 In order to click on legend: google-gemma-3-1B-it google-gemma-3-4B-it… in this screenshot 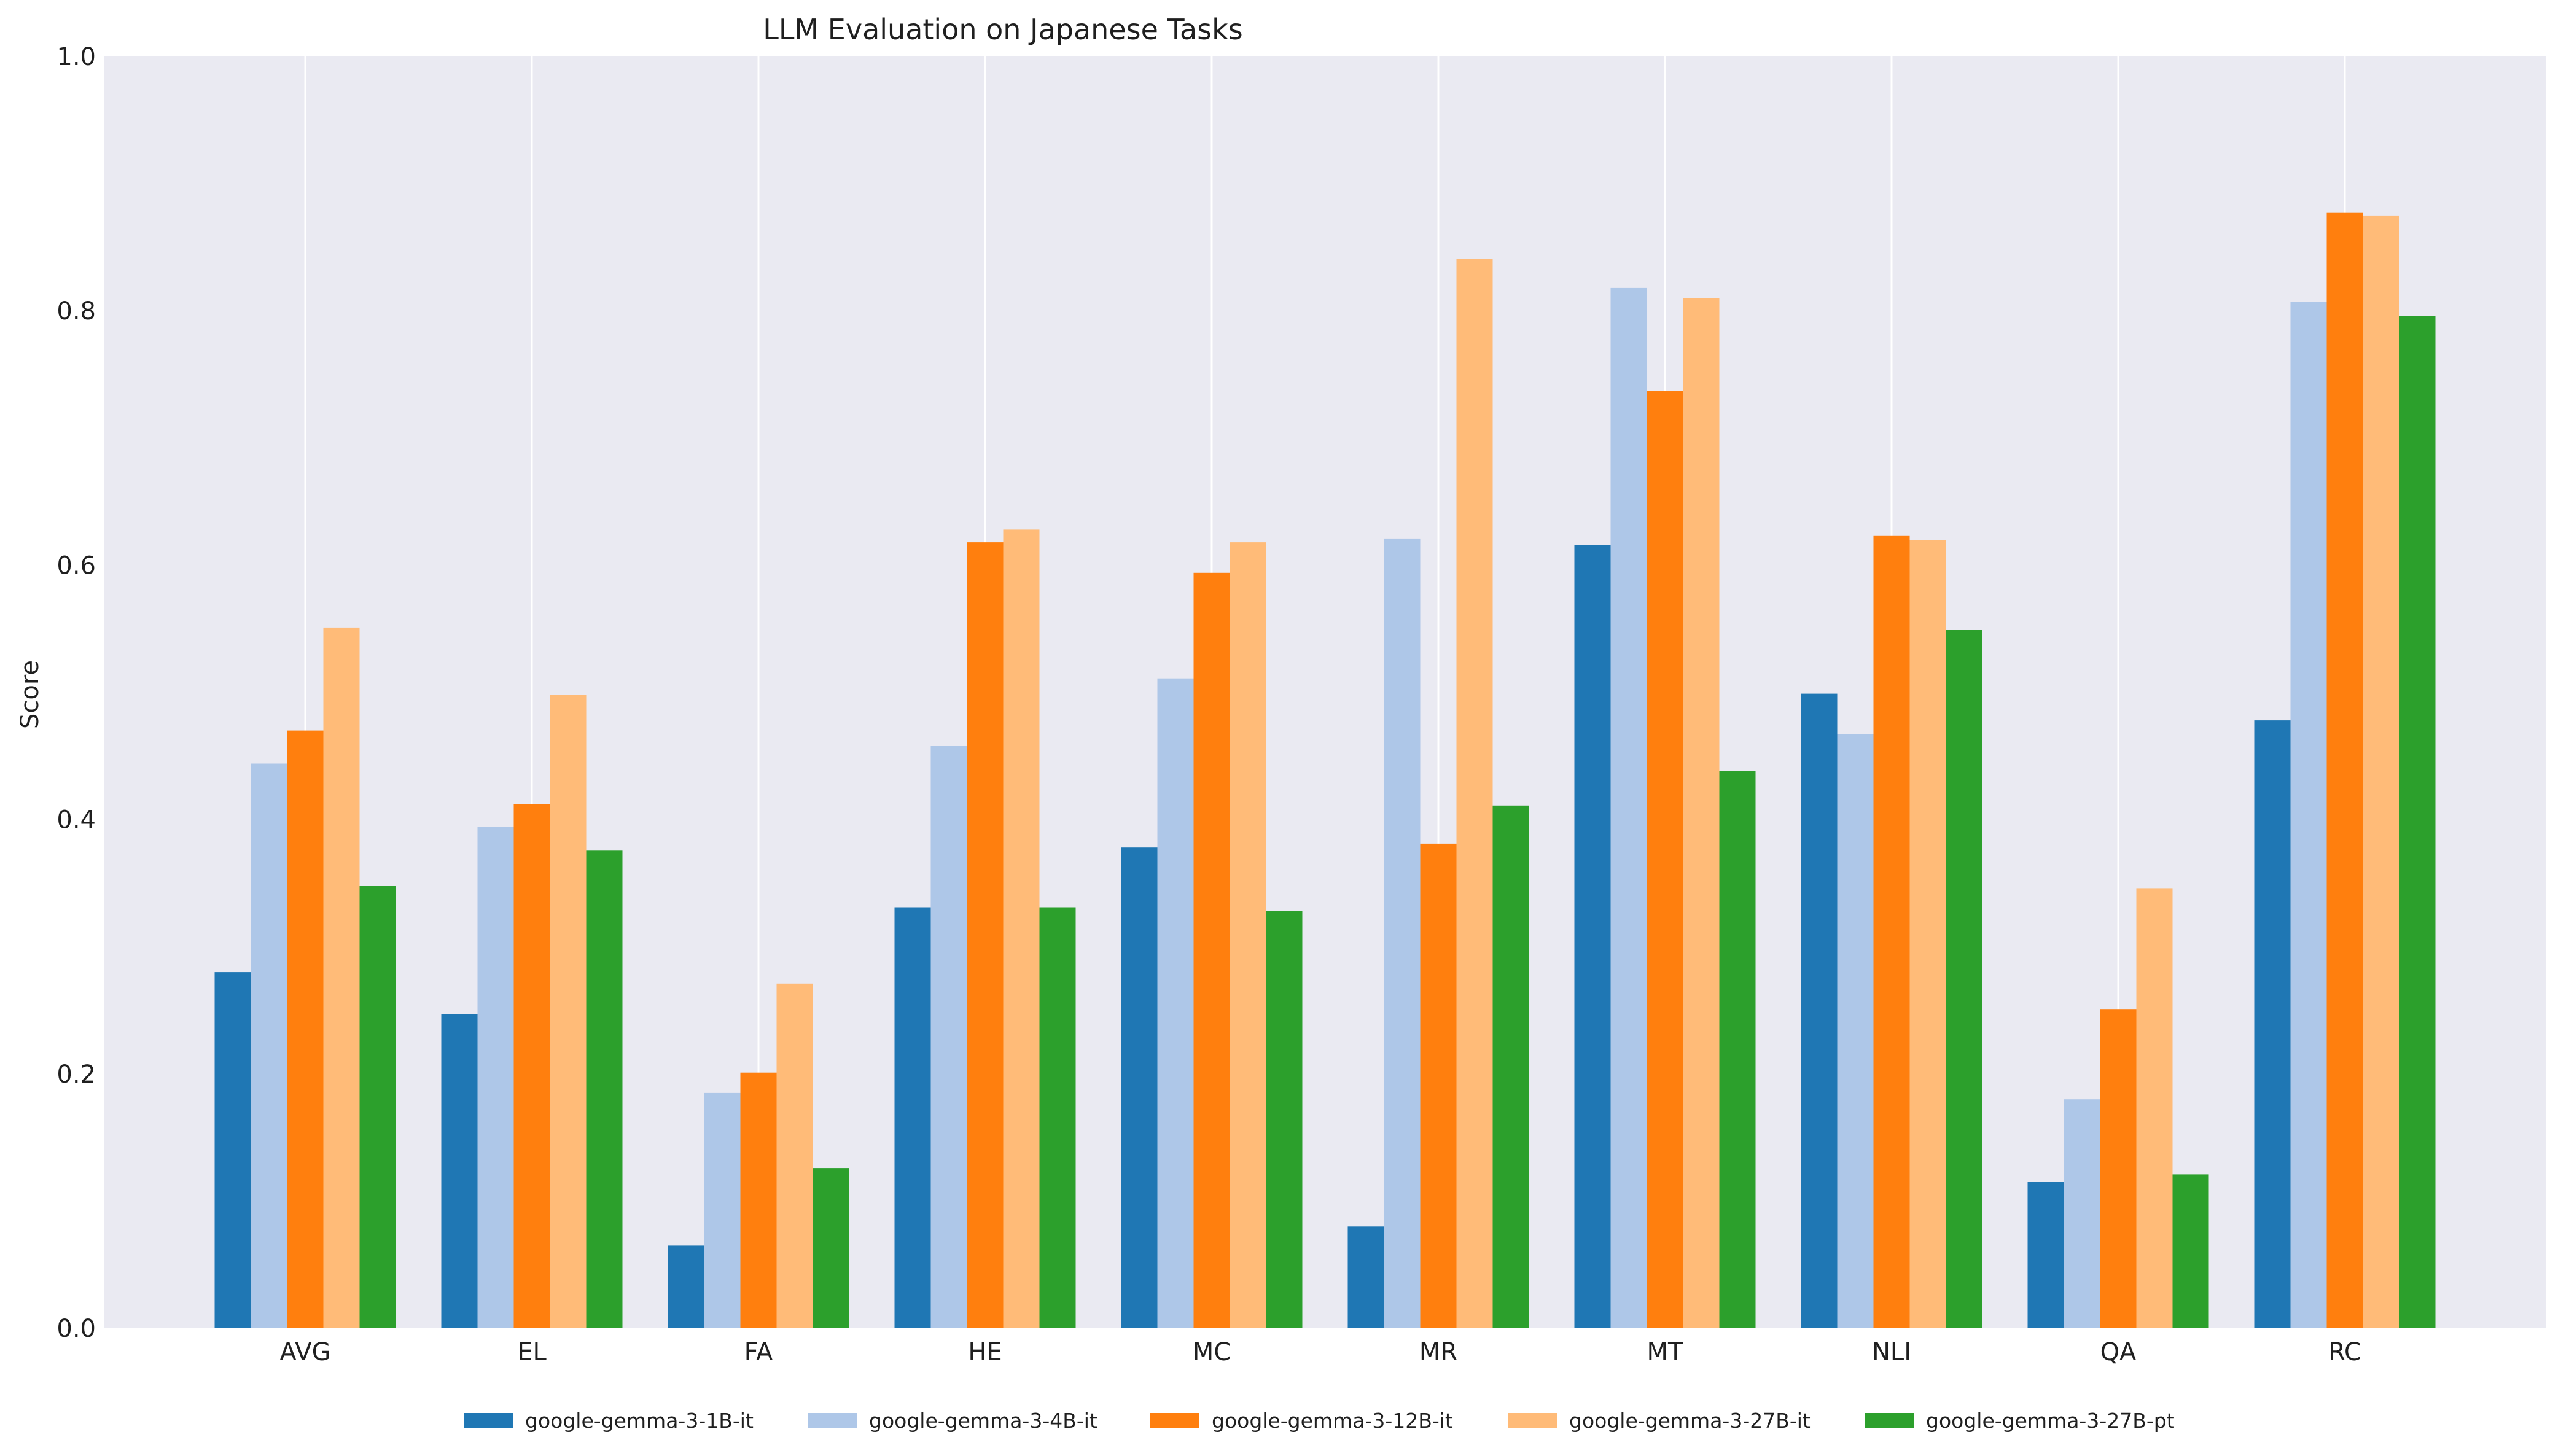, I will do `click(1319, 1421)`.